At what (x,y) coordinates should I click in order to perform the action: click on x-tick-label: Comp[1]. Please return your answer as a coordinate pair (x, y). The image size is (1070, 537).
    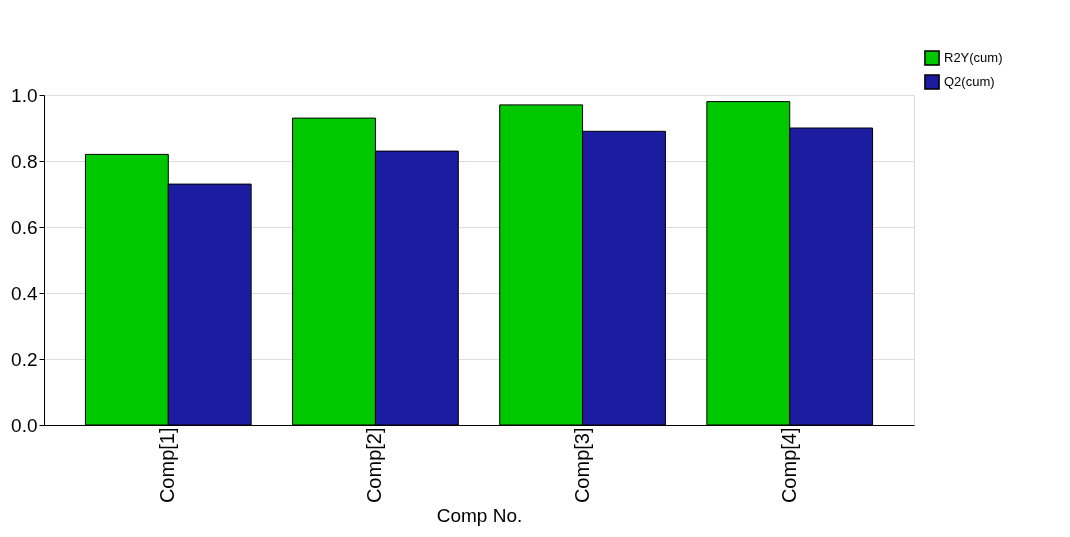
    Looking at the image, I should click on (167, 465).